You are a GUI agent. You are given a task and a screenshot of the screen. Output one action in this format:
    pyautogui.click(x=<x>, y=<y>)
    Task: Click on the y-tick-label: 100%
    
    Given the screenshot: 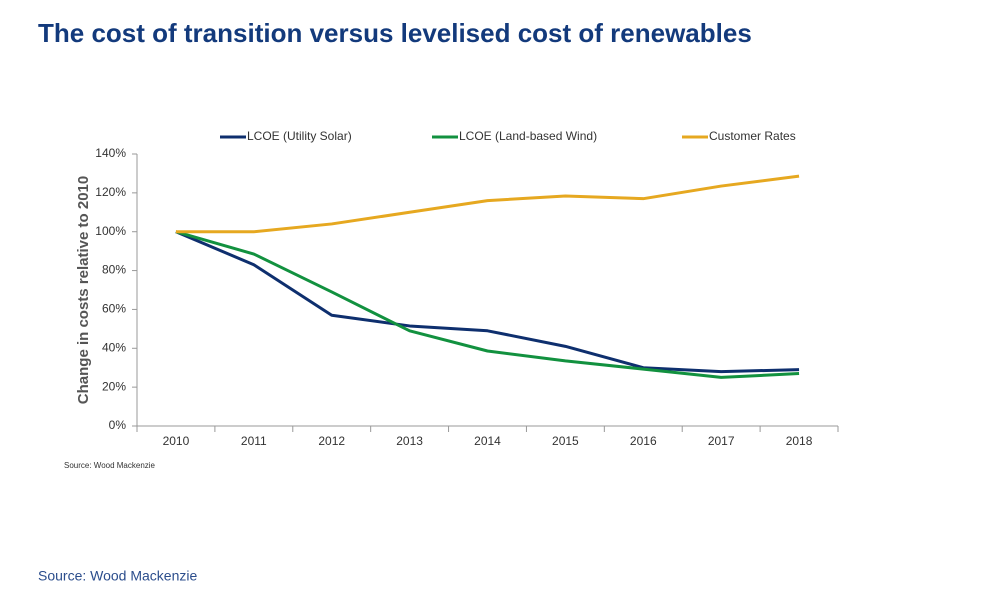 What is the action you would take?
    pyautogui.click(x=110, y=231)
    